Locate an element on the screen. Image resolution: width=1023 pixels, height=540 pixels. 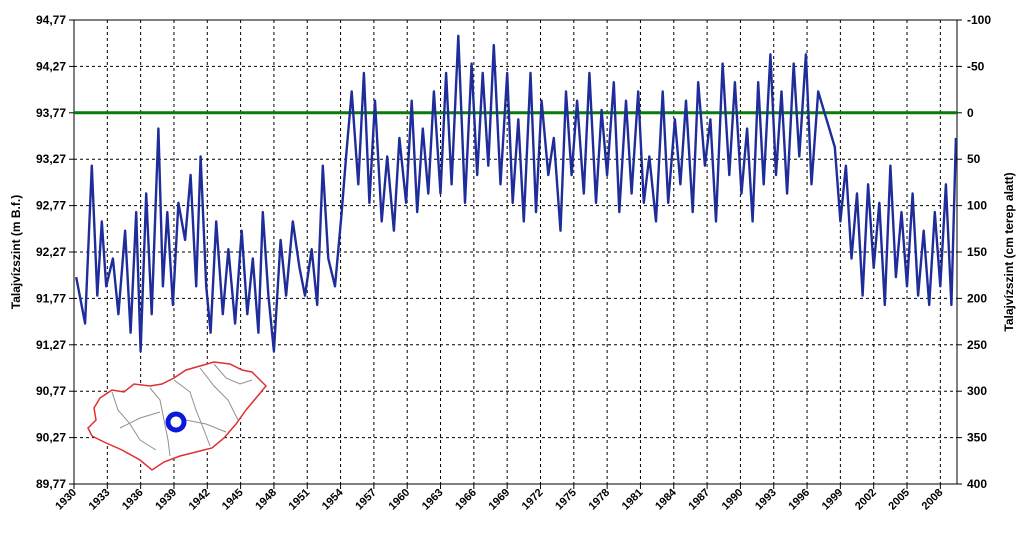
x-tick-label: 1960 is located at coordinates (400, 500).